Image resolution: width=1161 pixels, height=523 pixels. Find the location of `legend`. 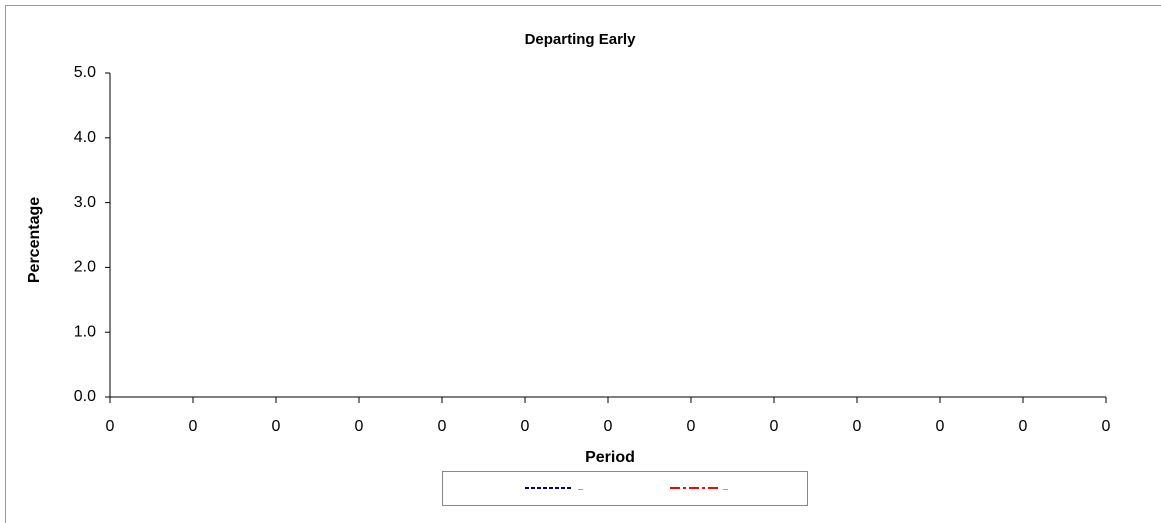

legend is located at coordinates (625, 488).